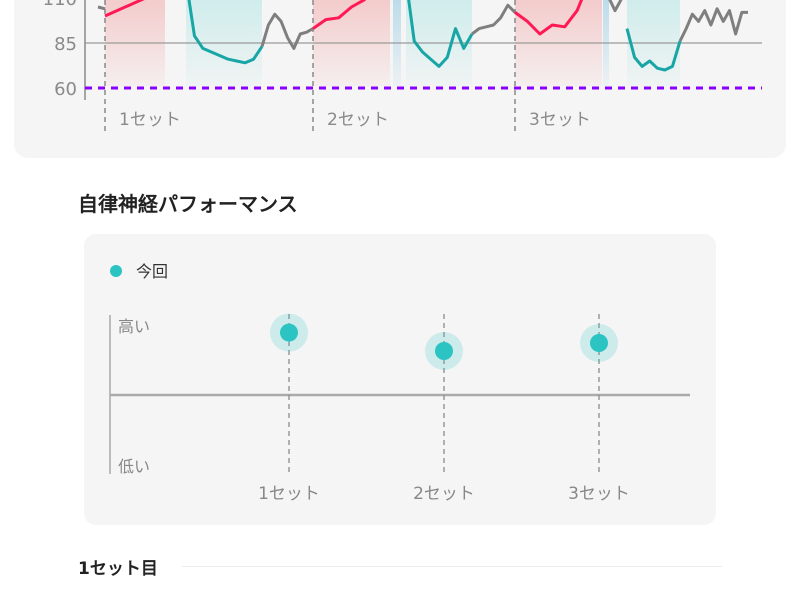 The width and height of the screenshot is (800, 600). What do you see at coordinates (60, 5) in the screenshot?
I see `y-tick-label: 110` at bounding box center [60, 5].